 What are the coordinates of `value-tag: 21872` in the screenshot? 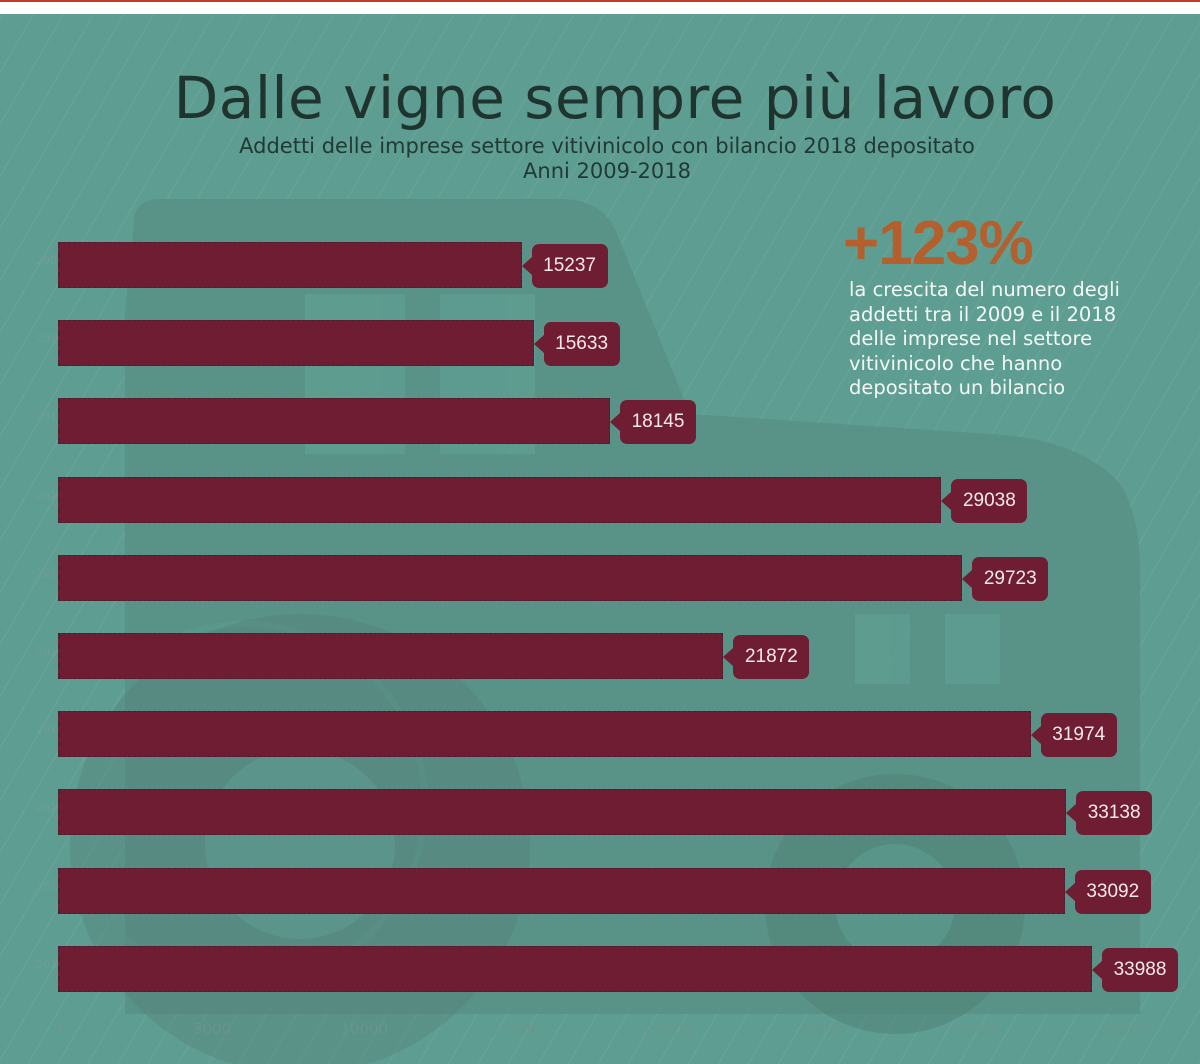 It's located at (766, 657).